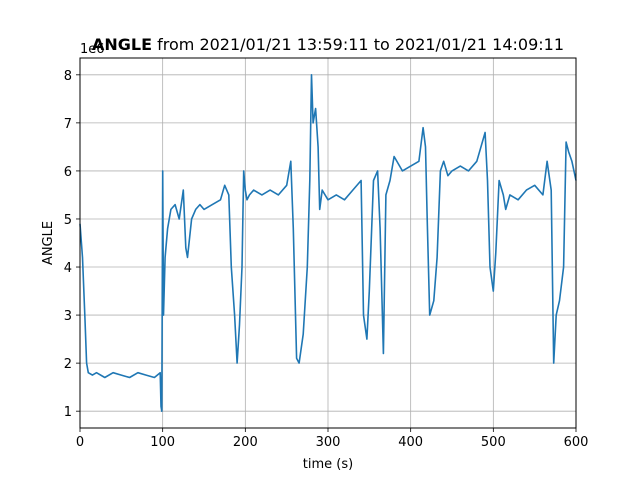 The width and height of the screenshot is (640, 480). What do you see at coordinates (72, 244) in the screenshot?
I see `y-axis: 1 2 3 4 5 6 7 8` at bounding box center [72, 244].